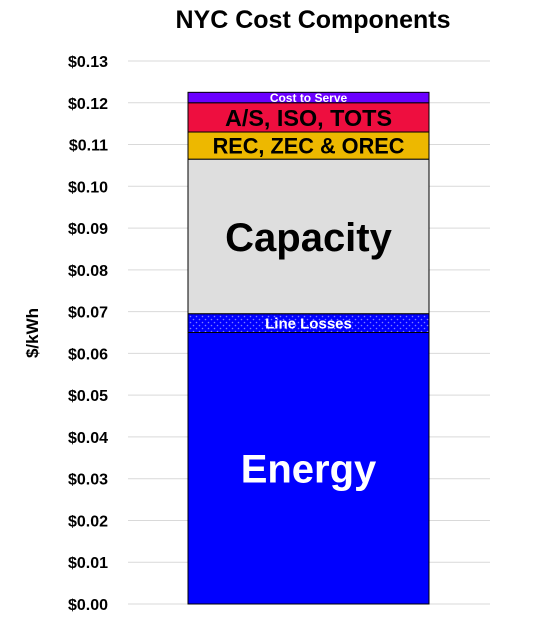 The image size is (538, 638). I want to click on y-tick-label: $0.07, so click(88, 313).